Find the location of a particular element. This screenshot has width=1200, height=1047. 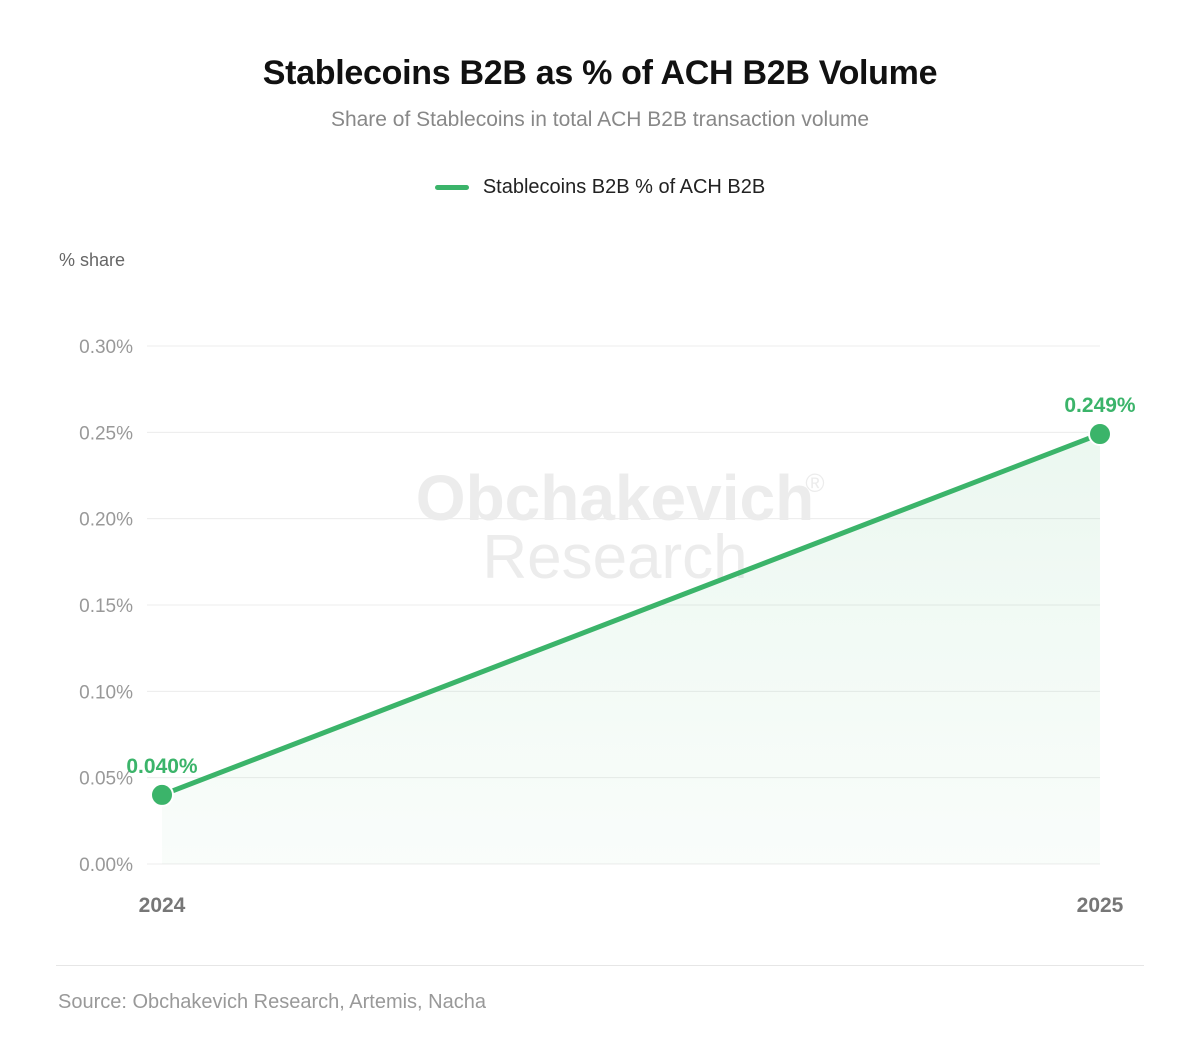

y-tick-label: 0.30% is located at coordinates (106, 347).